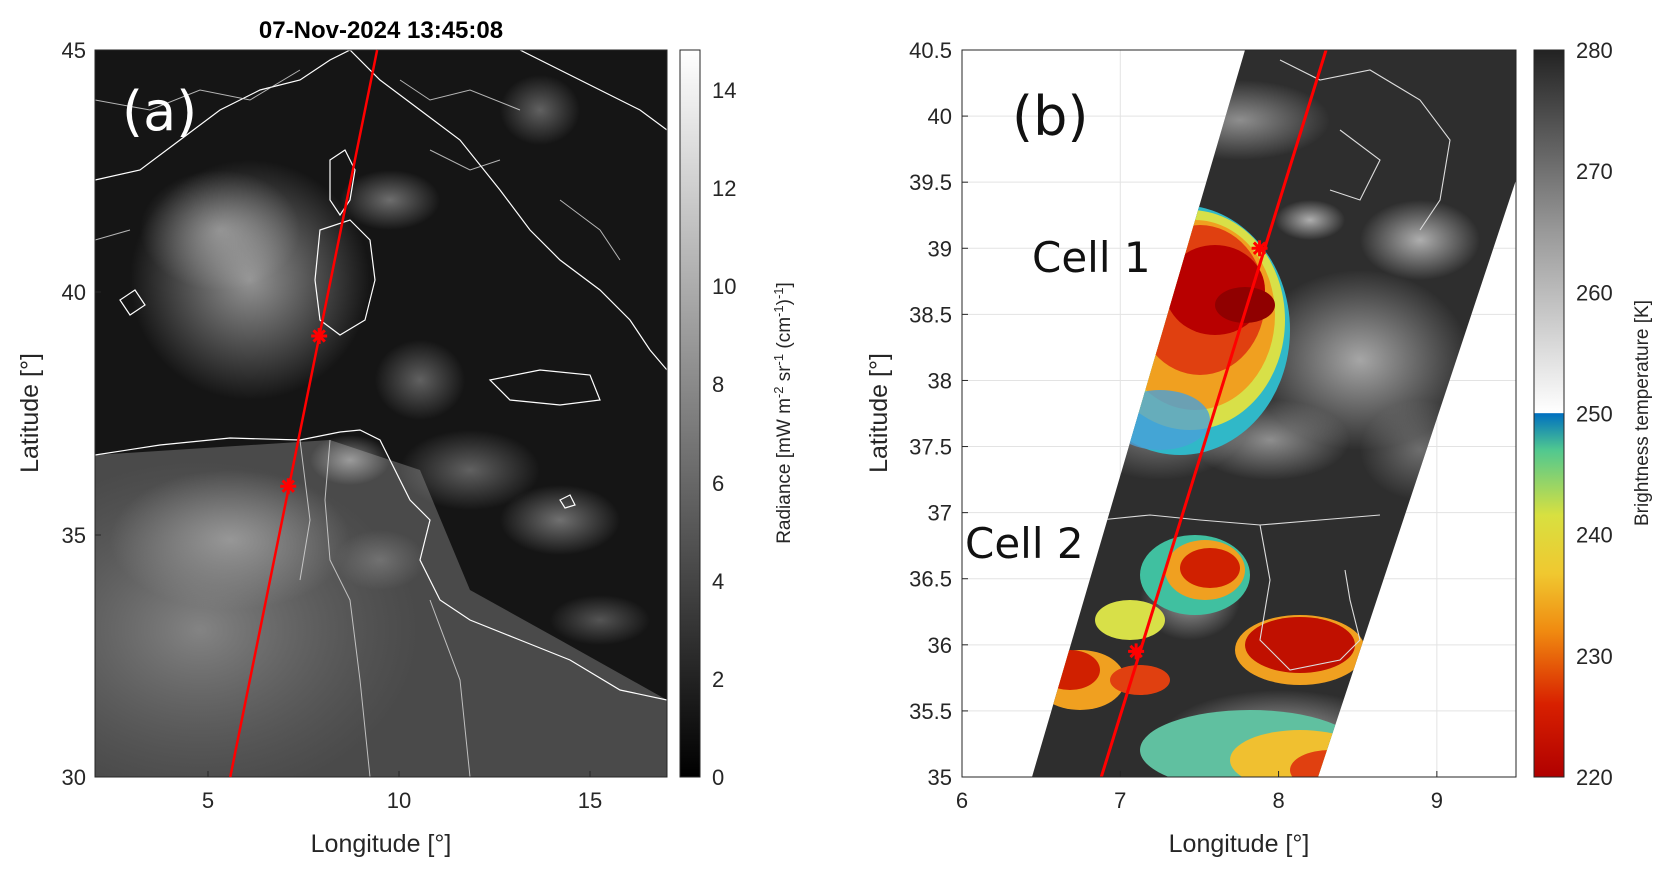 The image size is (1666, 875). I want to click on ytick-label: 35.5, so click(930, 711).